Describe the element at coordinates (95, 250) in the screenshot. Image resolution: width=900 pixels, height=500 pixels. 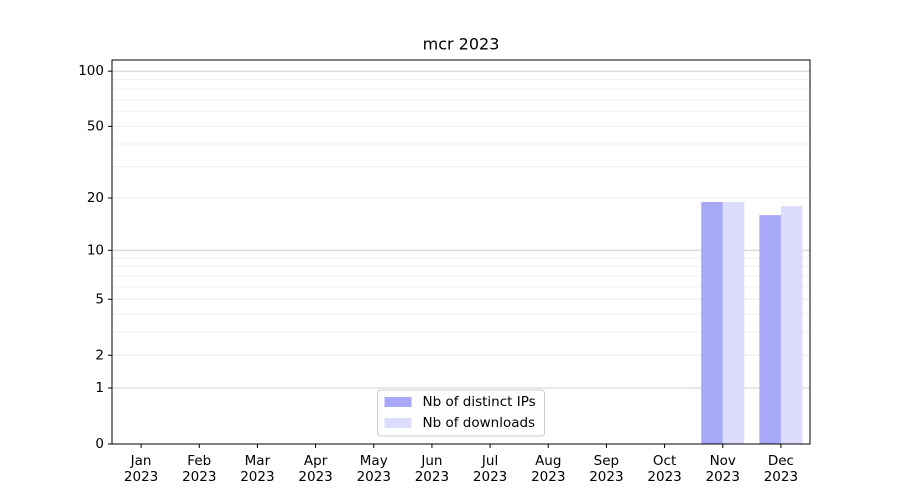
I see `y-tick-label: 10` at that location.